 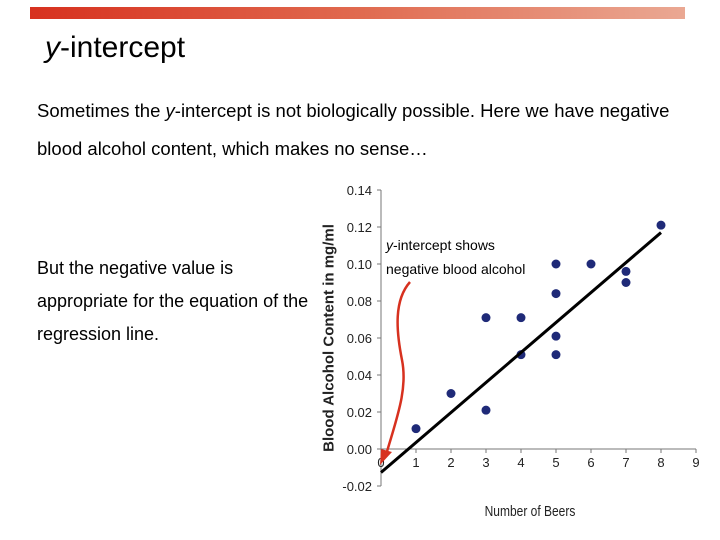 What do you see at coordinates (359, 412) in the screenshot?
I see `y-tick-label: 0.02` at bounding box center [359, 412].